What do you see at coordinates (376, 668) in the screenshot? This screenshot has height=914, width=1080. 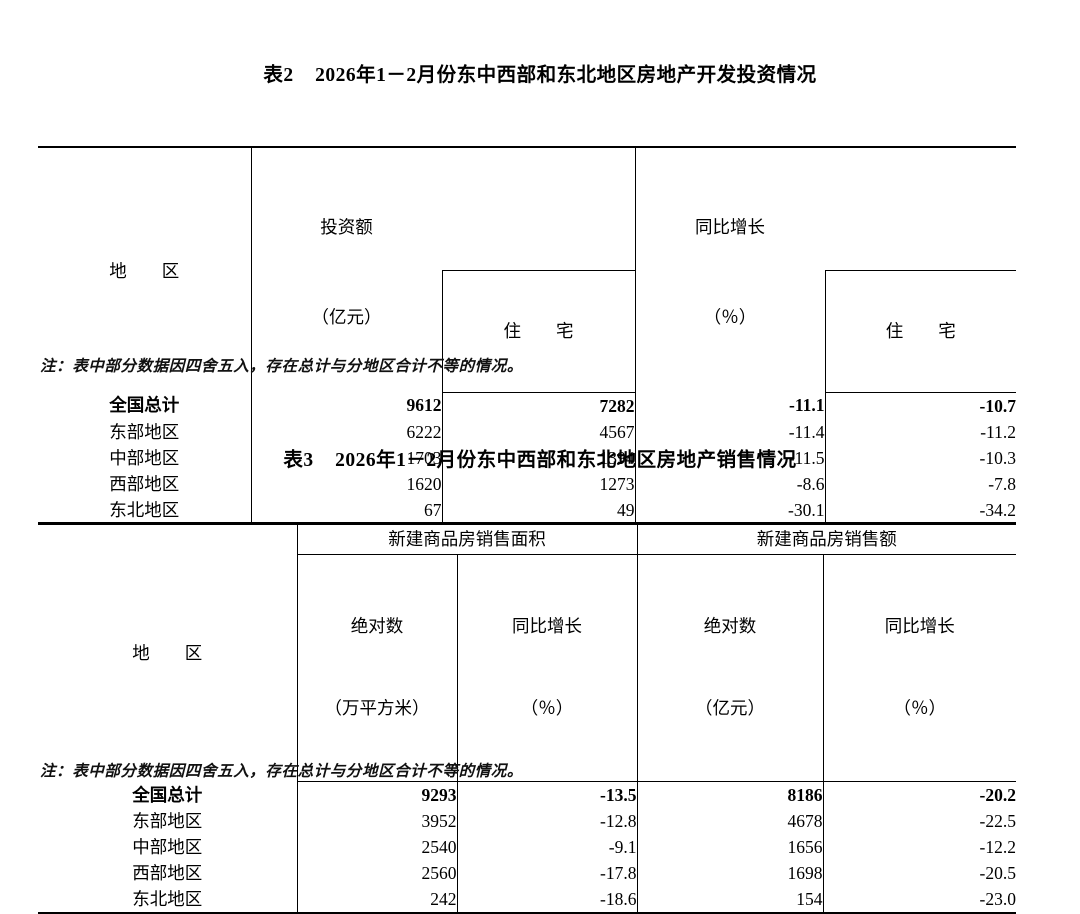 I see `table3-header-area-absolute: 绝对数 （万平方米）` at bounding box center [376, 668].